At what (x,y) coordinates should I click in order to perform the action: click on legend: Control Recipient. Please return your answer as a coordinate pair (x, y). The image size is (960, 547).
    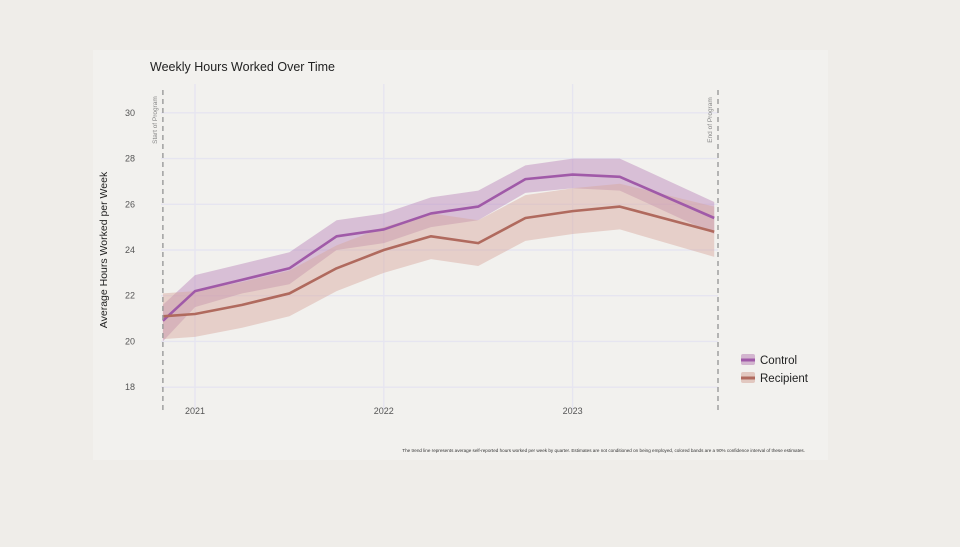
    Looking at the image, I should click on (775, 369).